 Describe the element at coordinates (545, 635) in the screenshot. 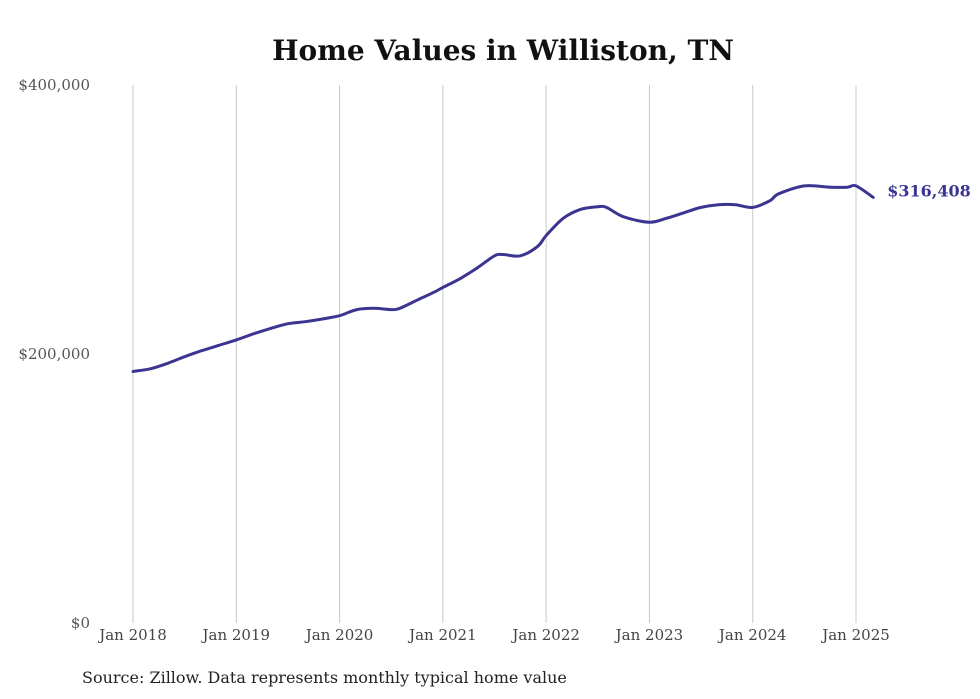

I see `x-tick-label: Jan 2022` at that location.